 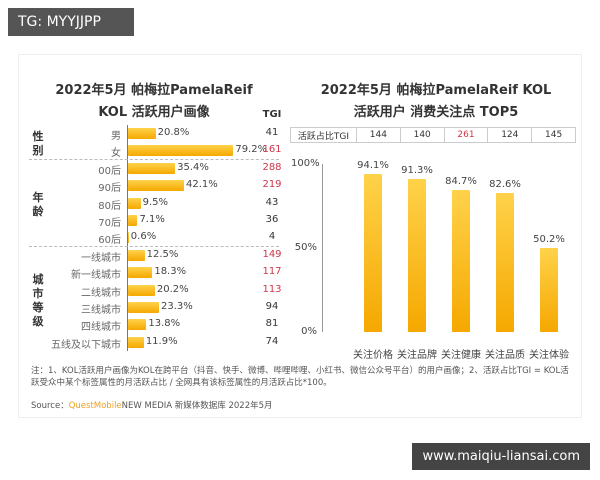 I want to click on watermark: www.maiqiu-liansai.com, so click(x=501, y=456).